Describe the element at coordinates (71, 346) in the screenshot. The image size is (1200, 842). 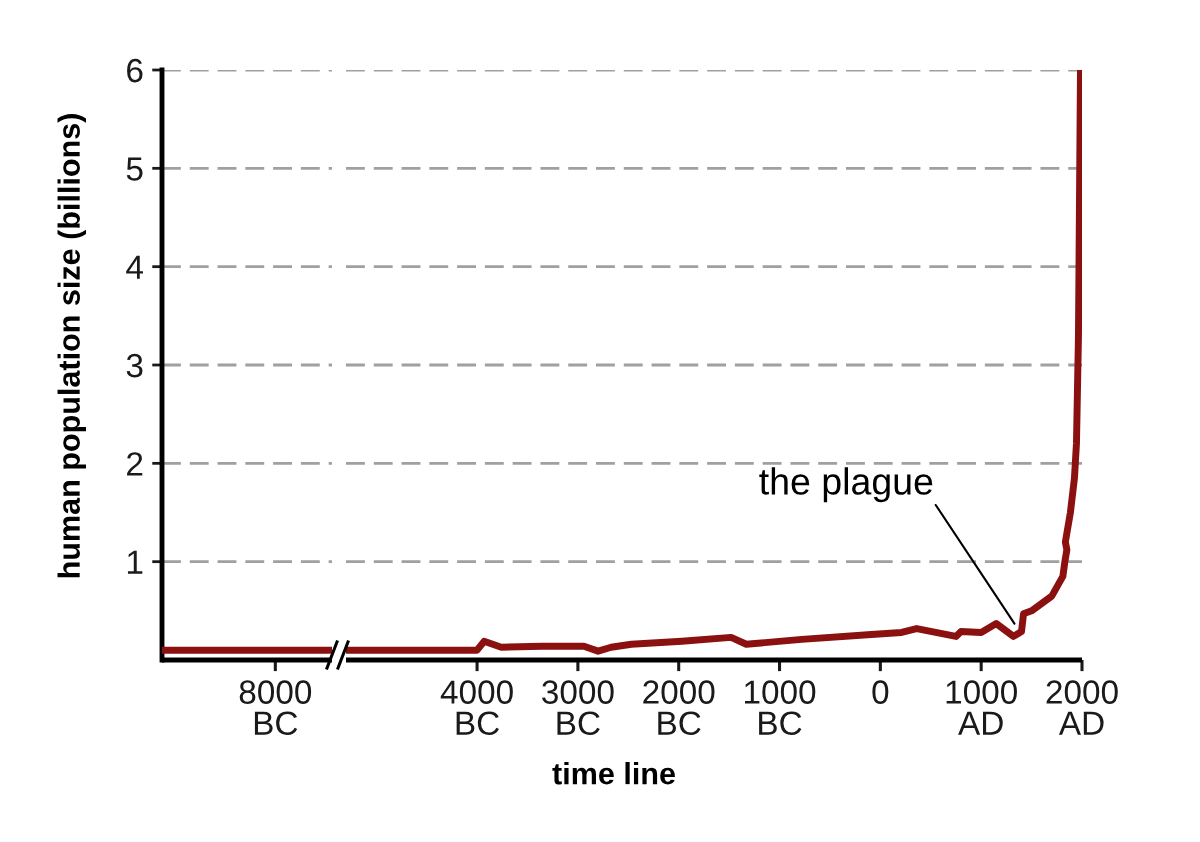
I see `y-axis-title: human population size (billions)` at that location.